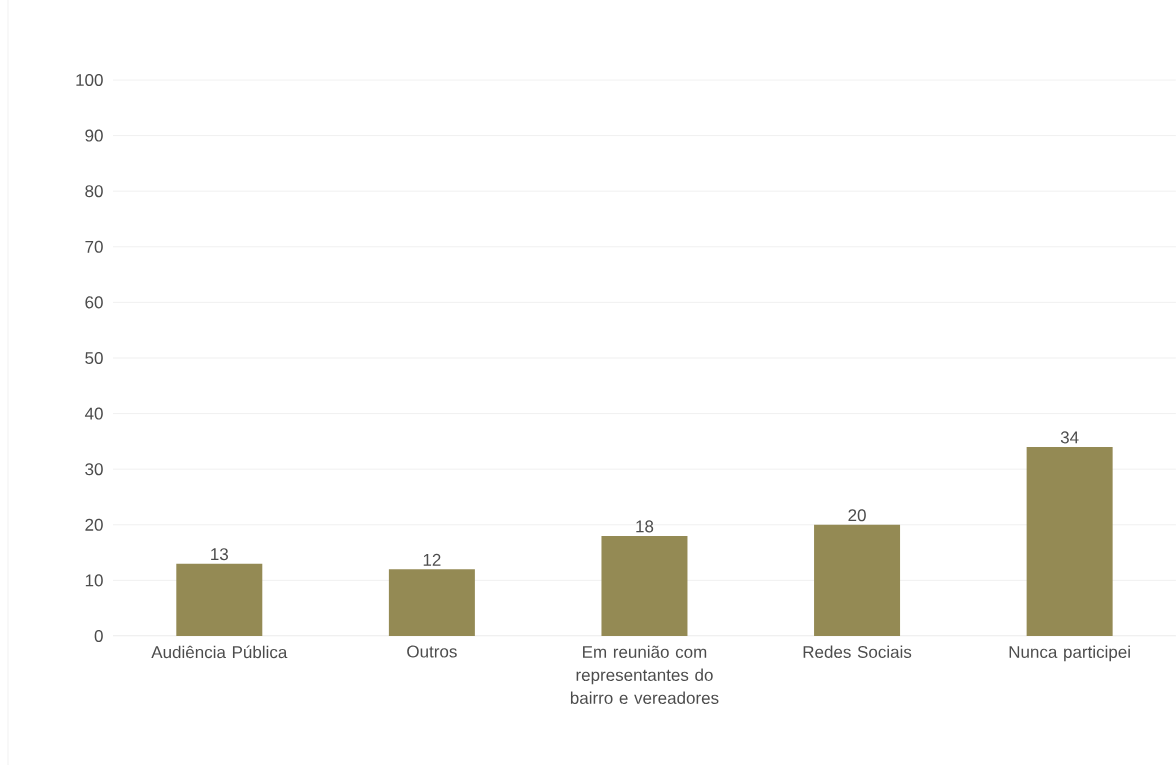 Image resolution: width=1176 pixels, height=775 pixels. I want to click on x-tick-label: Redes Sociais, so click(857, 652).